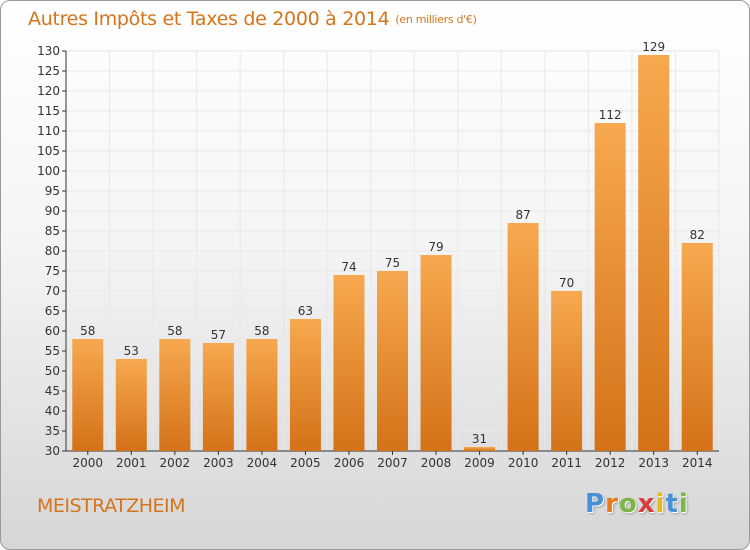 The width and height of the screenshot is (750, 550). I want to click on data-label: 82, so click(697, 235).